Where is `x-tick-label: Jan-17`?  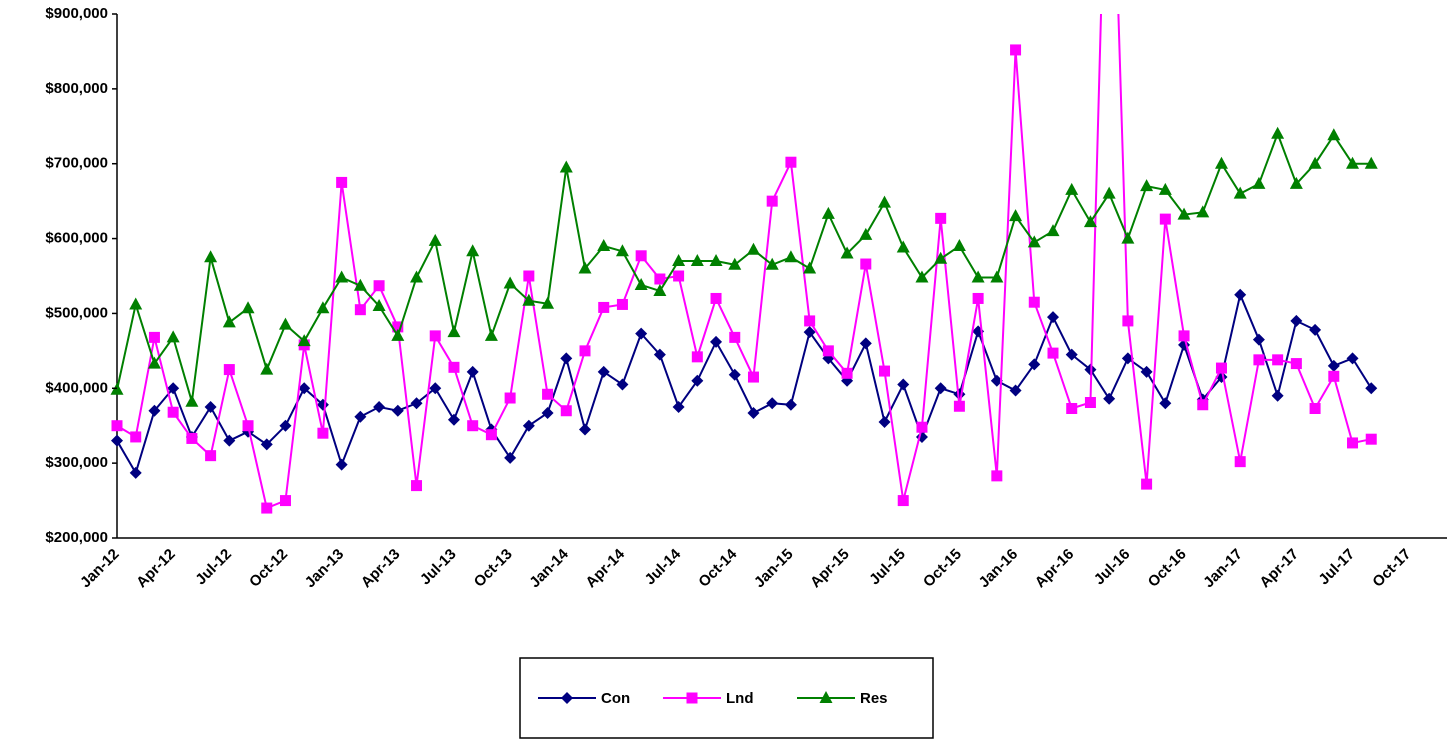 x-tick-label: Jan-17 is located at coordinates (1223, 569).